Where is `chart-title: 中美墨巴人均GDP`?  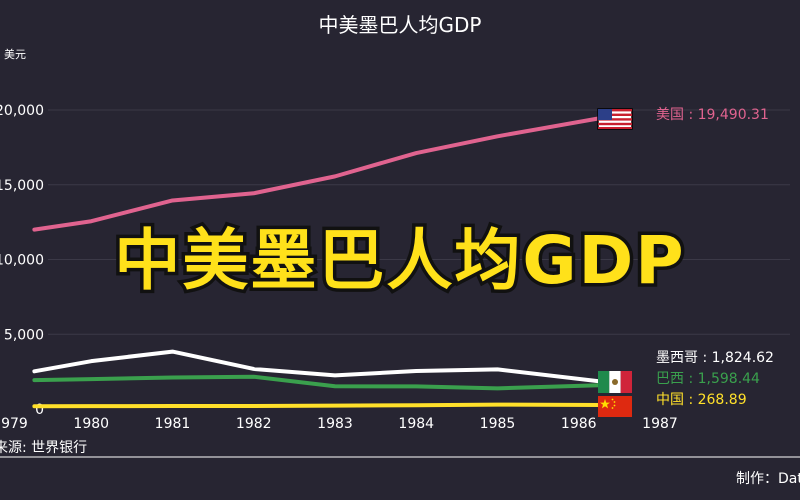
chart-title: 中美墨巴人均GDP is located at coordinates (400, 25).